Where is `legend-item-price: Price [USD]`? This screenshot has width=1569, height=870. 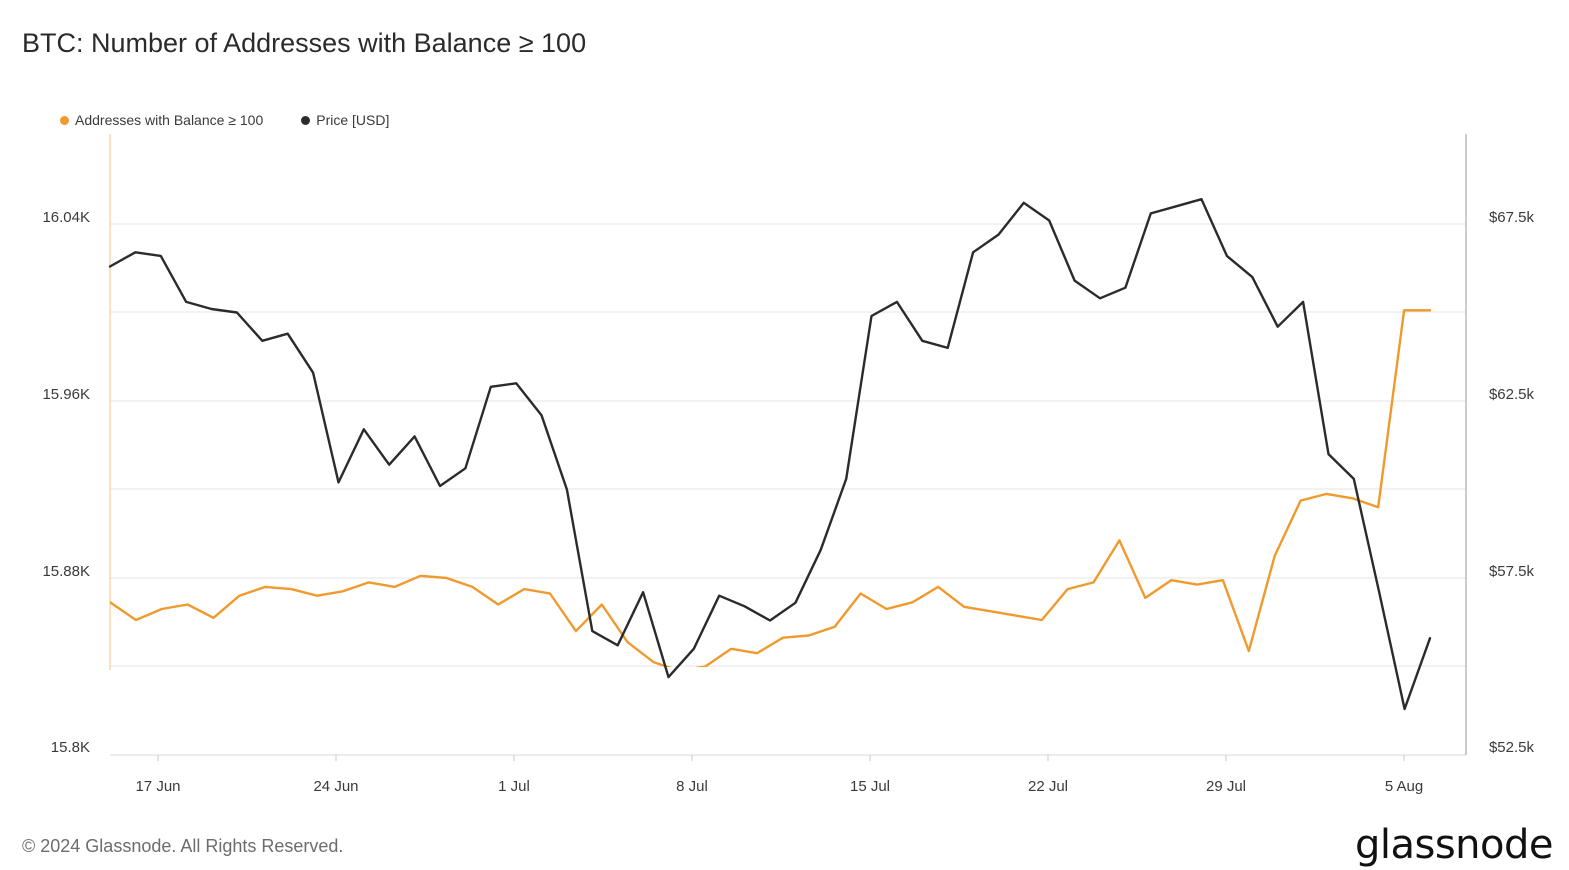 legend-item-price: Price [USD] is located at coordinates (345, 120).